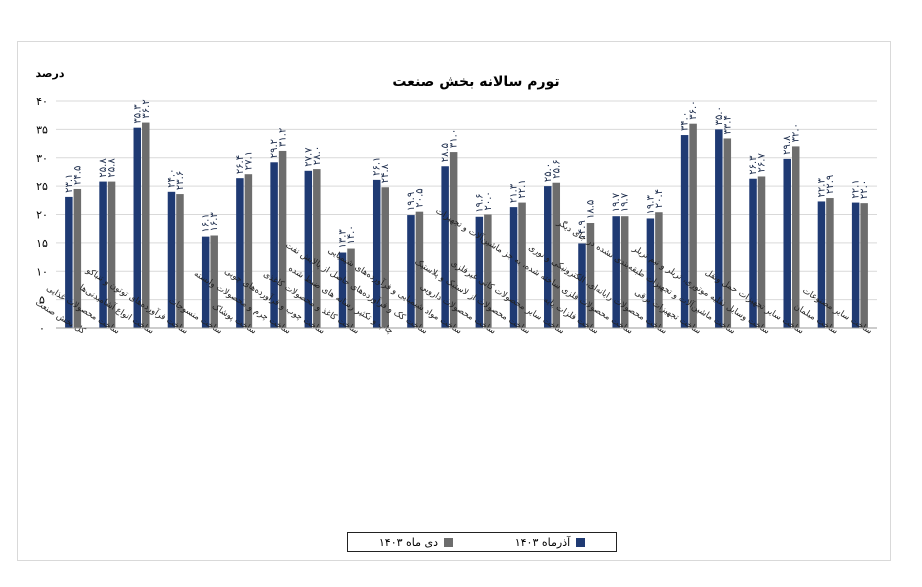 The height and width of the screenshot is (587, 922). Describe the element at coordinates (317, 155) in the screenshot. I see `data-label: ۲۸.۰` at that location.